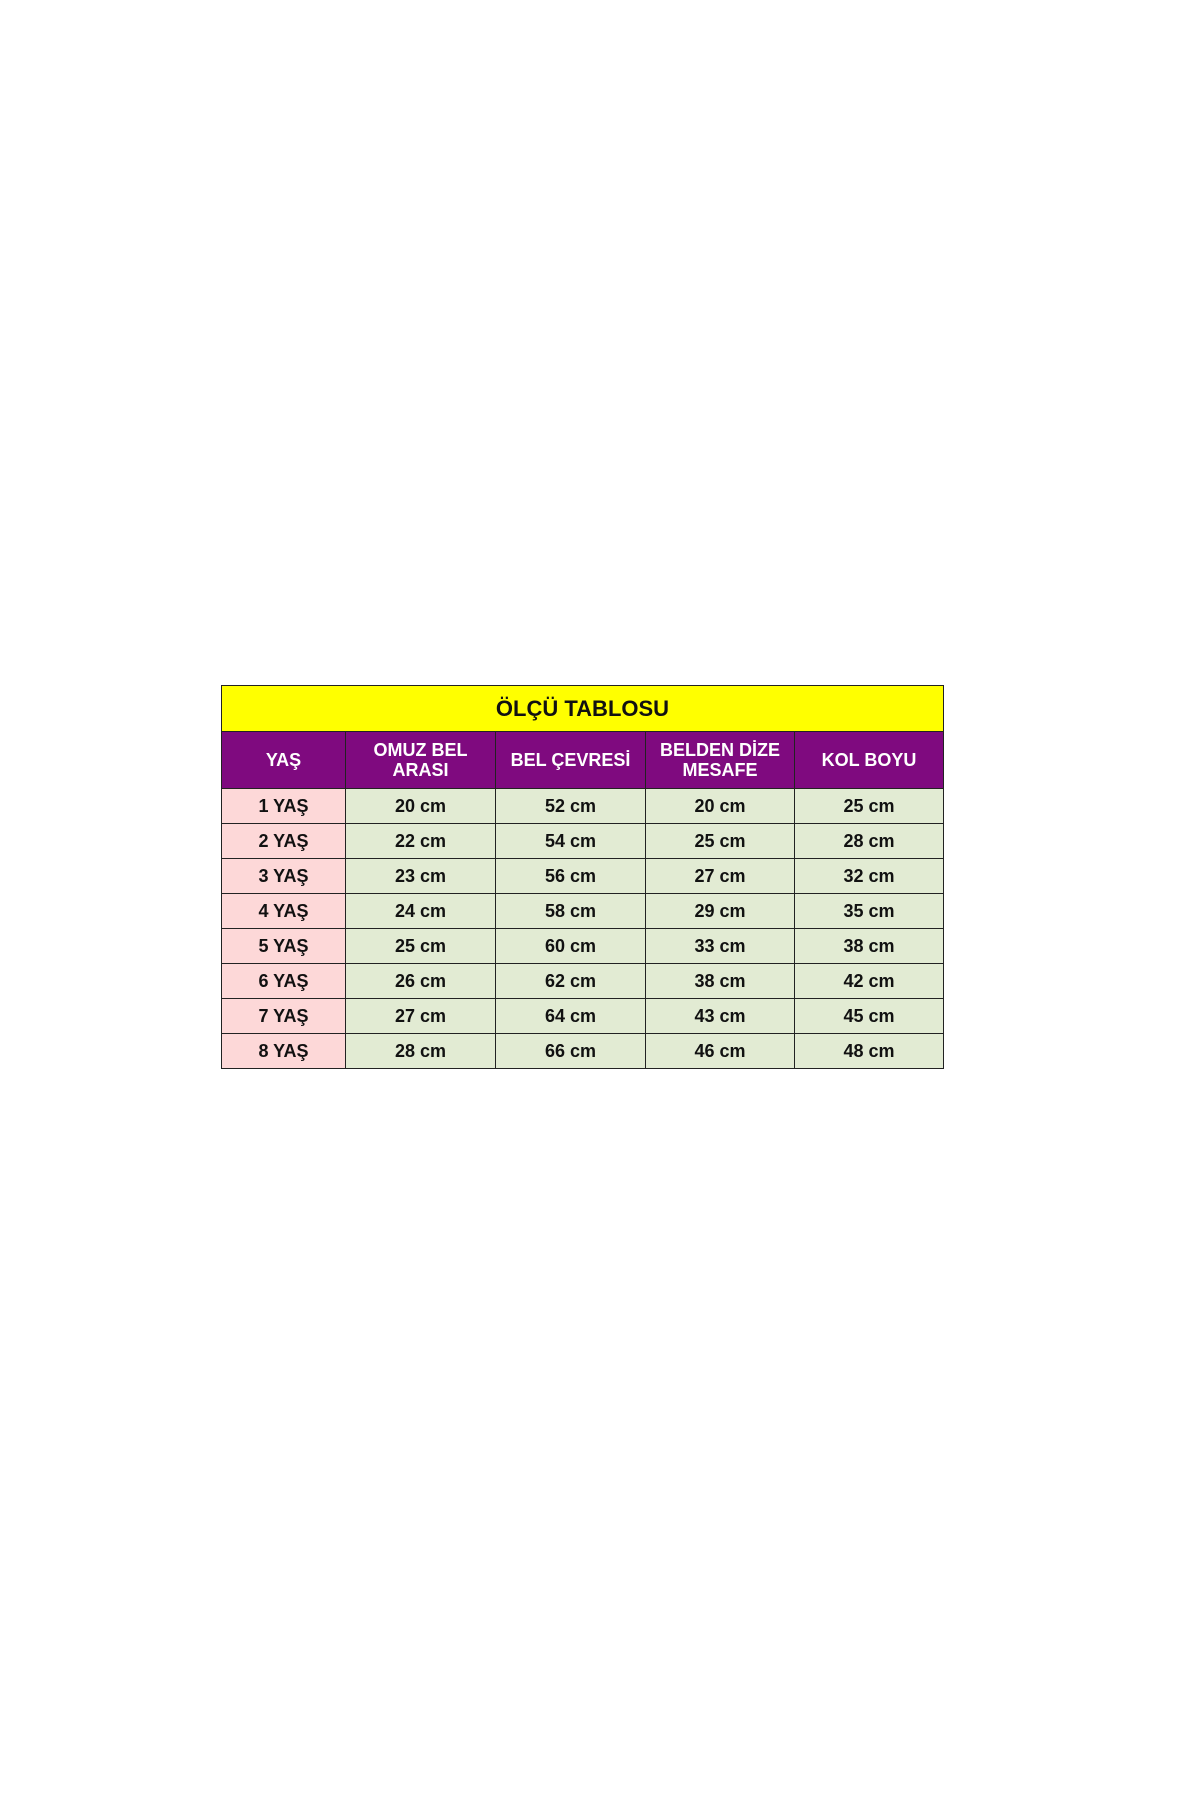 Image resolution: width=1200 pixels, height=1800 pixels. What do you see at coordinates (570, 841) in the screenshot?
I see `measurement-cell: 54 cm` at bounding box center [570, 841].